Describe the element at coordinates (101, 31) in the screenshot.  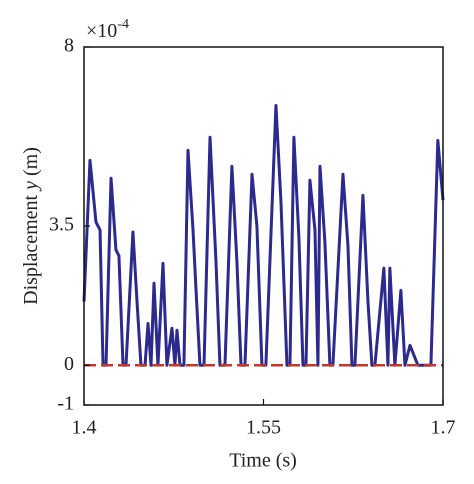
I see `y-scale-base: ×10` at that location.